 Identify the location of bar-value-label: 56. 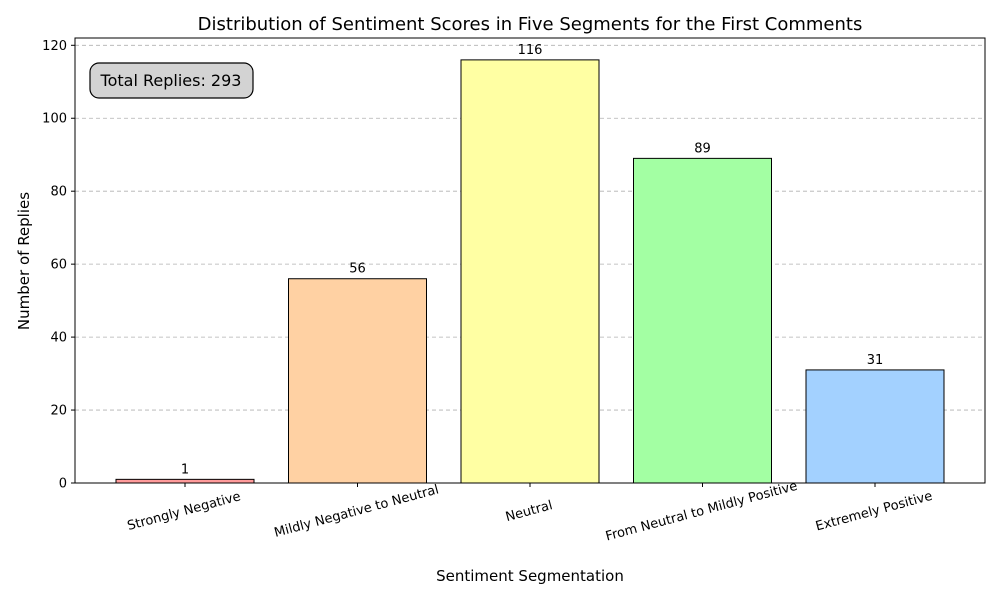
(357, 269).